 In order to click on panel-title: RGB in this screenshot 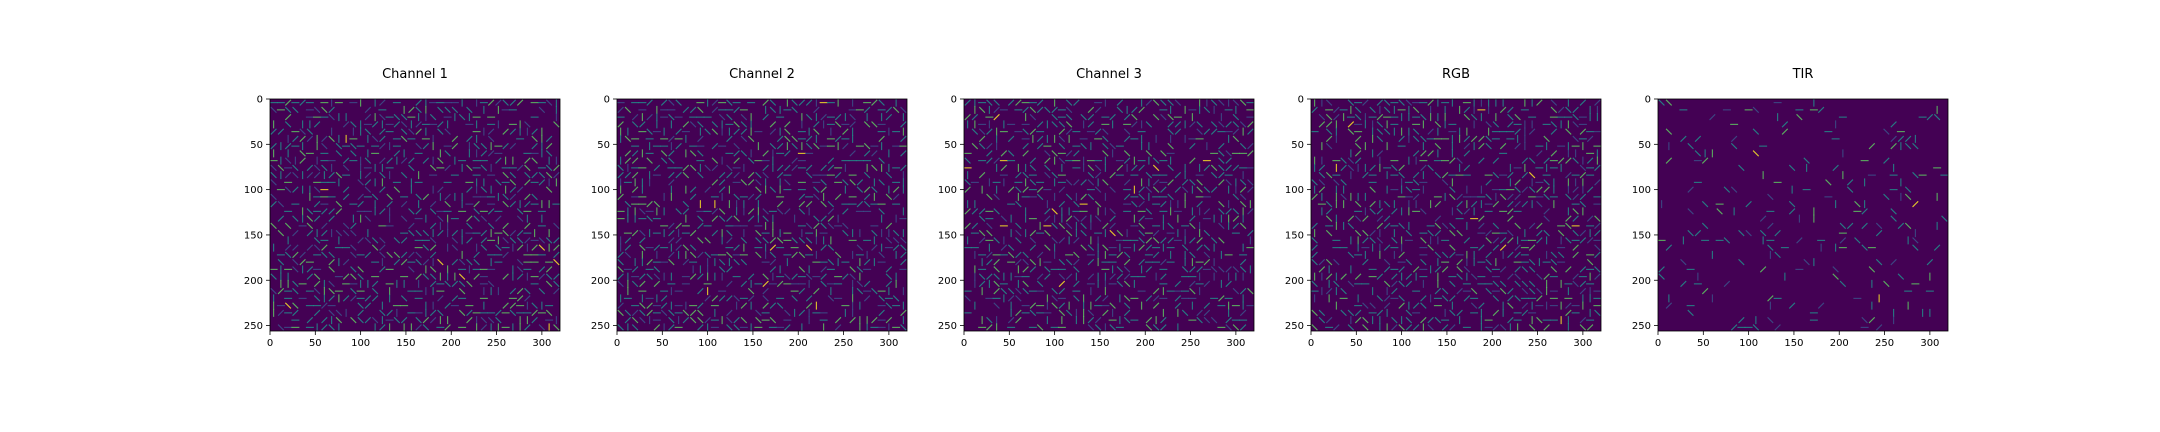, I will do `click(1456, 74)`.